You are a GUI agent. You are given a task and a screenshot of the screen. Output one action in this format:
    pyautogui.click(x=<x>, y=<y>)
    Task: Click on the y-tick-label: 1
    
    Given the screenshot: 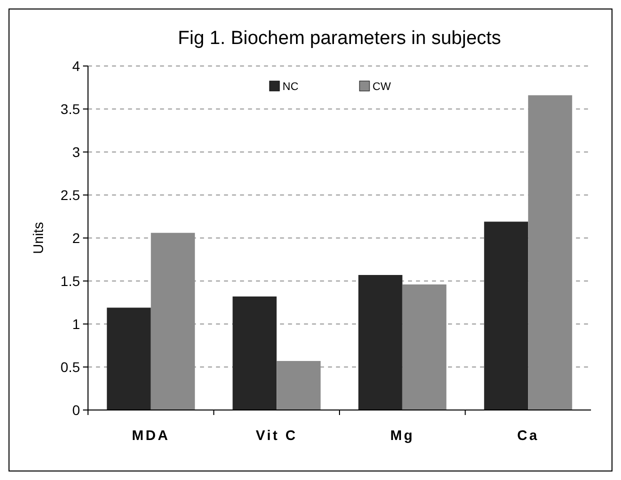 What is the action you would take?
    pyautogui.click(x=76, y=324)
    